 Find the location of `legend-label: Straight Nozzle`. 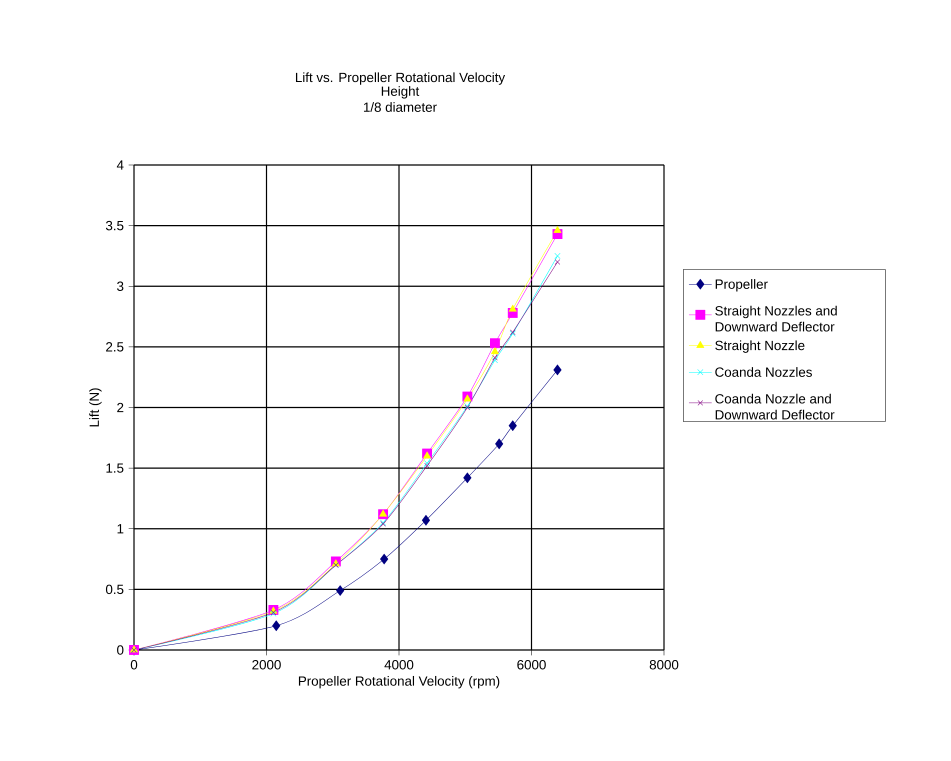

legend-label: Straight Nozzle is located at coordinates (759, 346).